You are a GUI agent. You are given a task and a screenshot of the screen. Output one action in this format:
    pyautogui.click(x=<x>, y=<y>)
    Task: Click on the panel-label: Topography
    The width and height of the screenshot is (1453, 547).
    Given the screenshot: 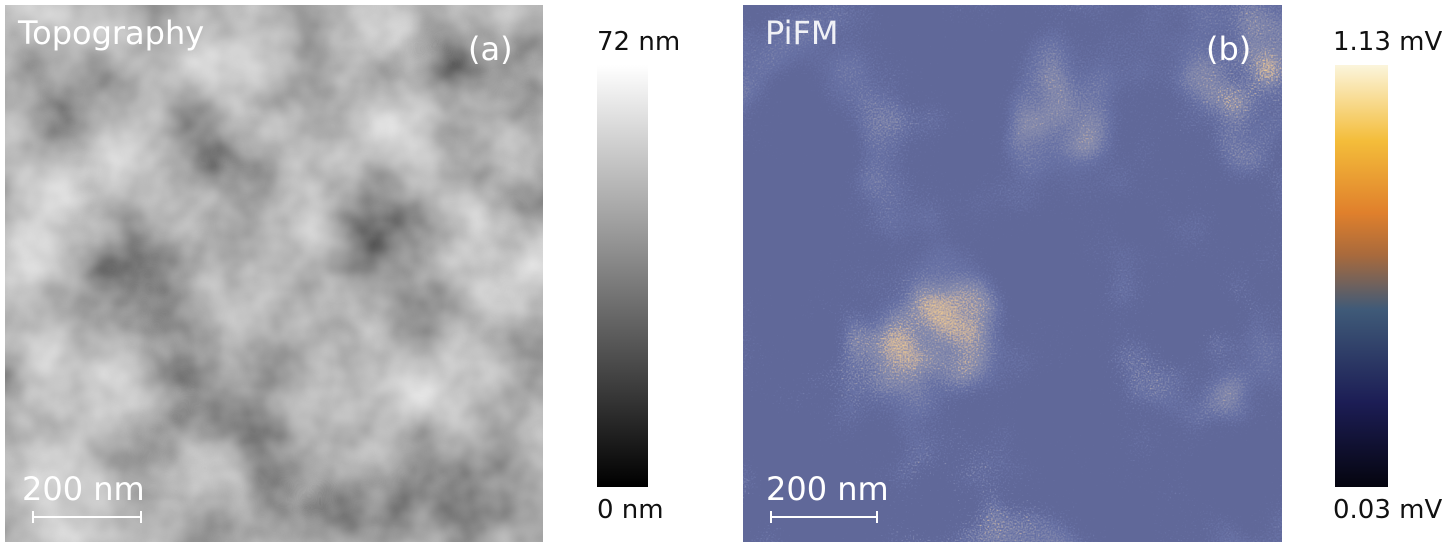 What is the action you would take?
    pyautogui.click(x=110, y=33)
    